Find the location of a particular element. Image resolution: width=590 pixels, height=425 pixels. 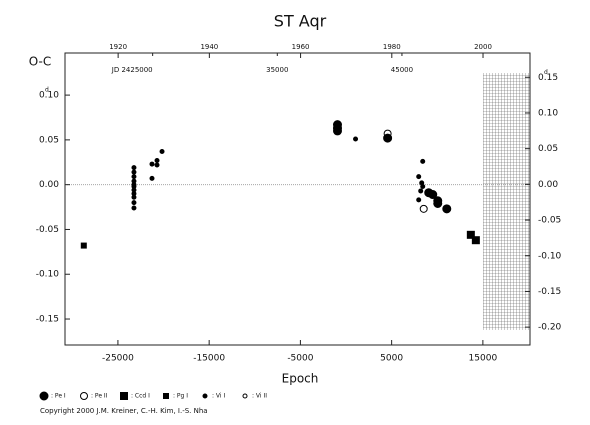

y-tick-label: -0.15 is located at coordinates (47, 320).